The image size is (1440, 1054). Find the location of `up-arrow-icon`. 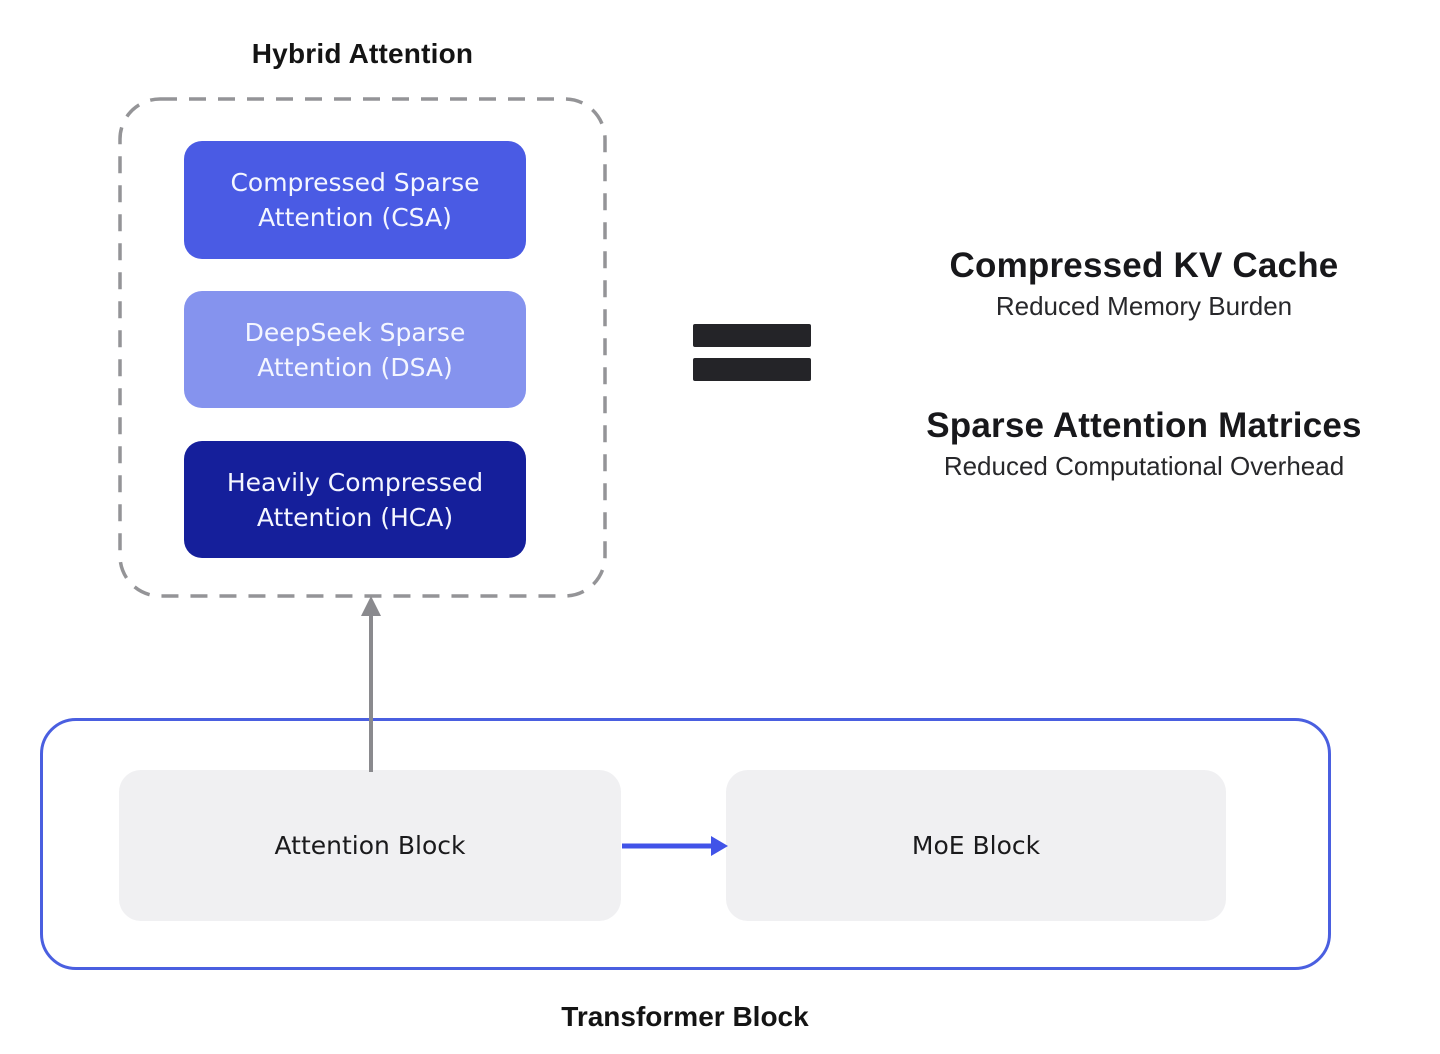

up-arrow-icon is located at coordinates (371, 684).